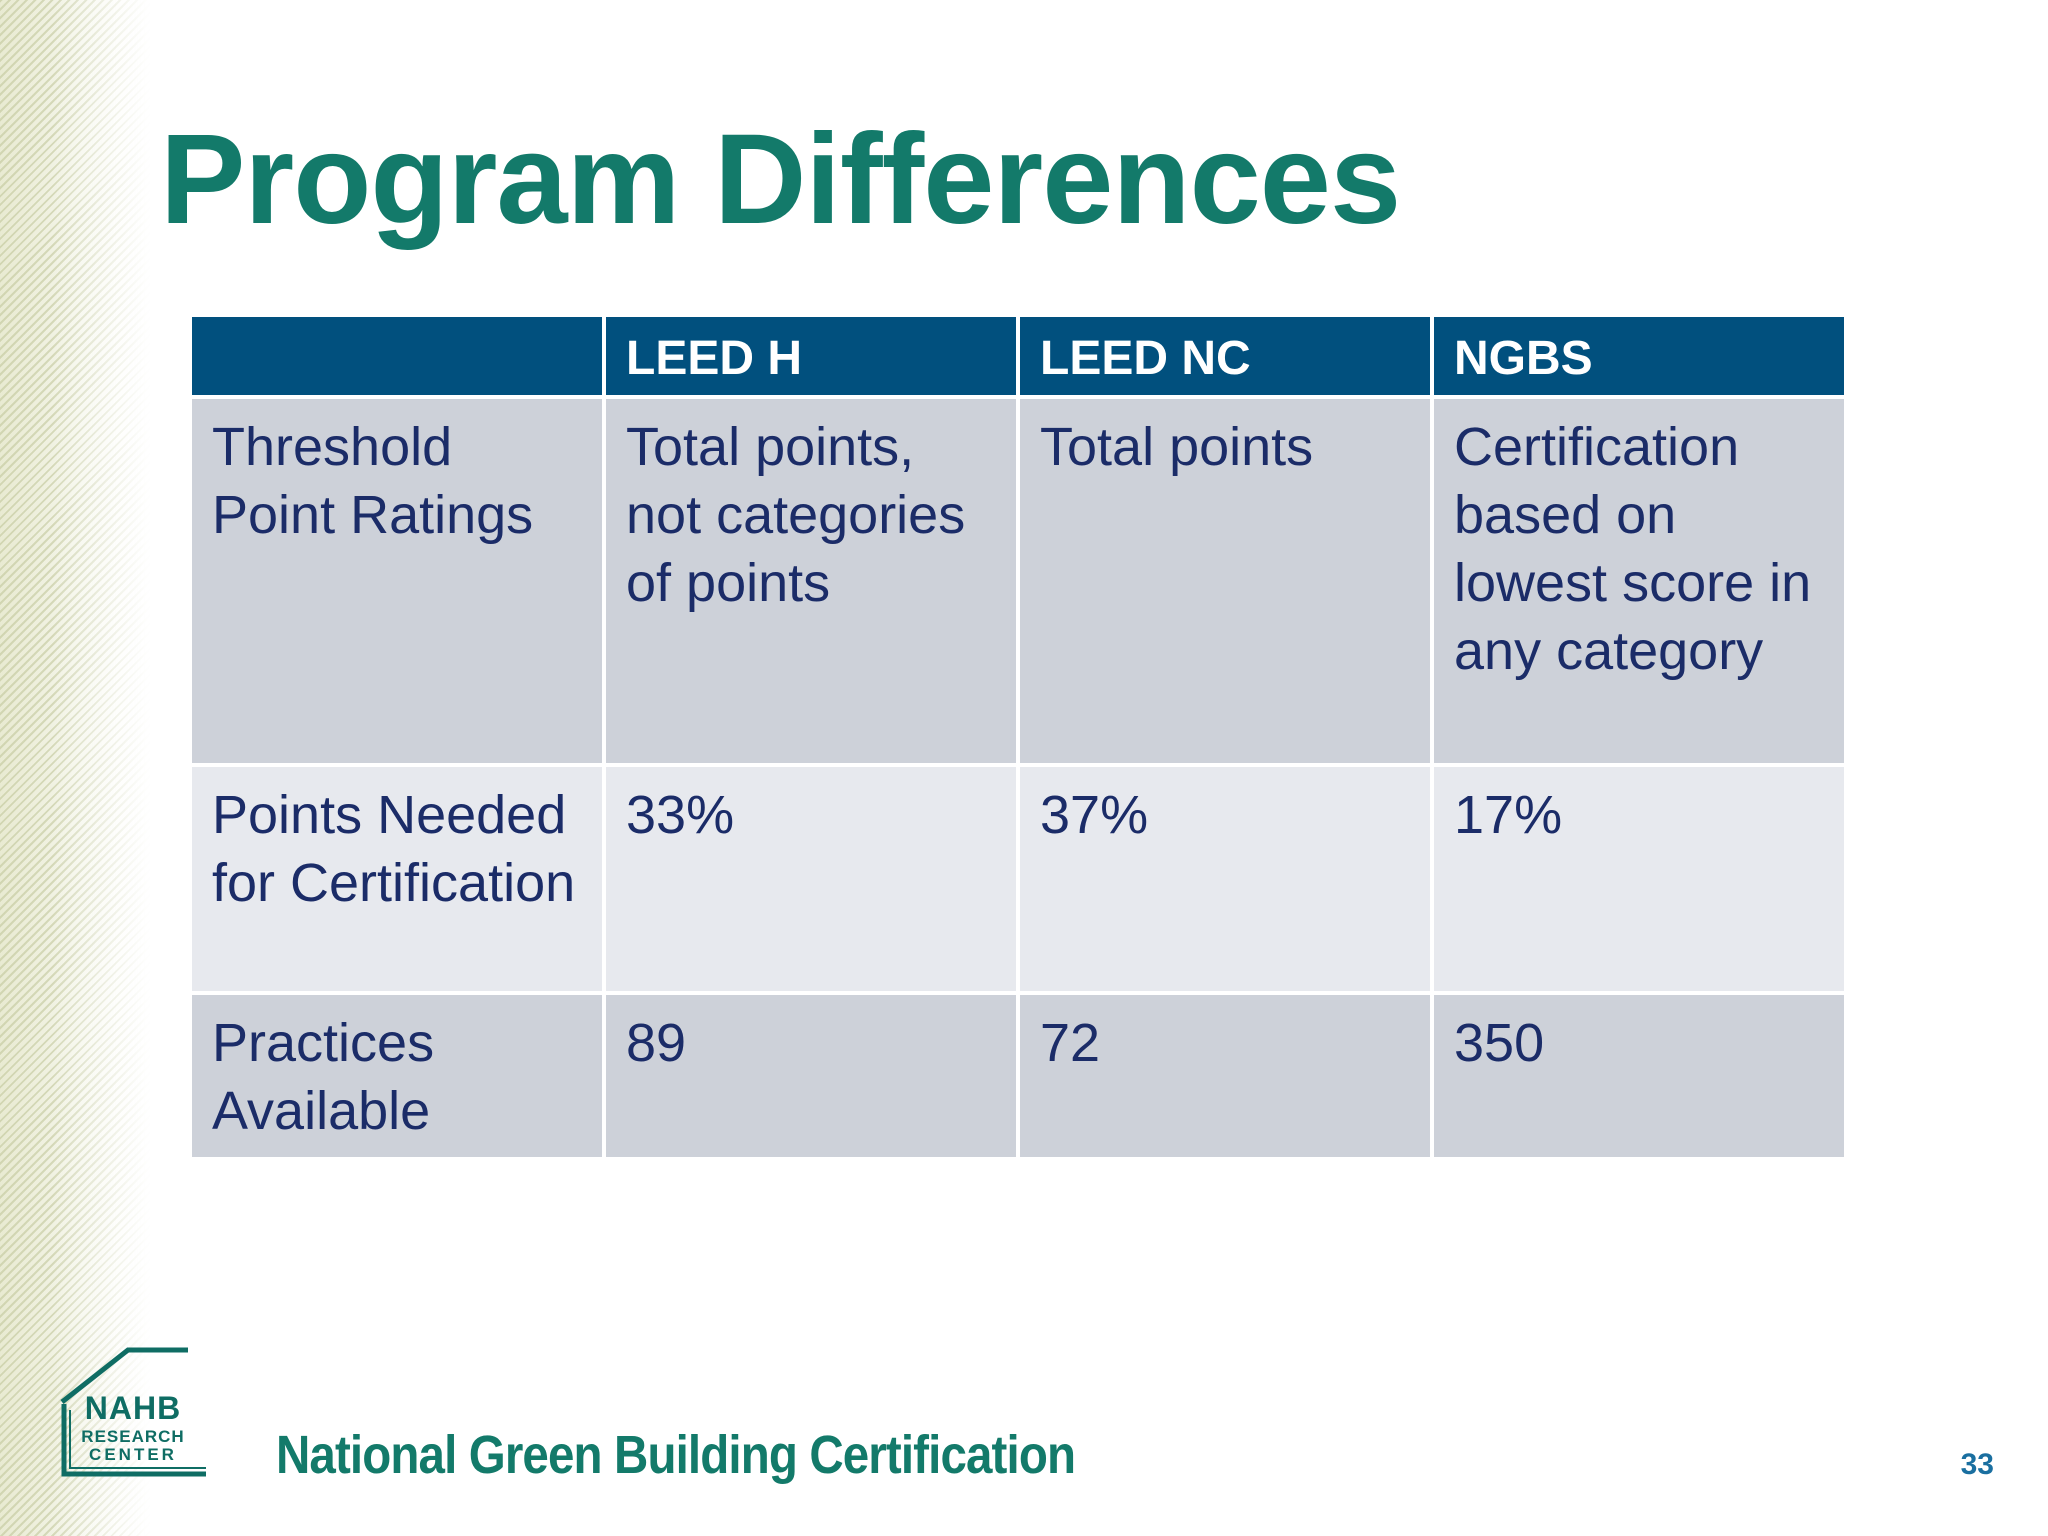 This screenshot has width=2048, height=1536. I want to click on header-leed-nc: LEED NC, so click(1225, 356).